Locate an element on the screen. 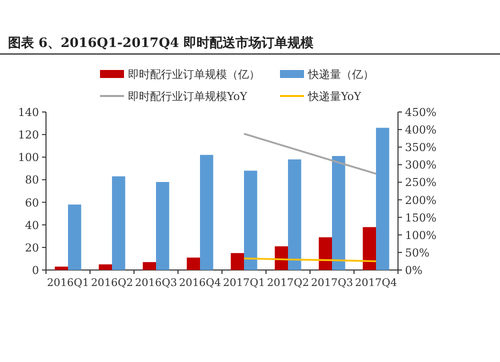 This screenshot has width=500, height=362. x-tick-label: 2016Q1 is located at coordinates (68, 283).